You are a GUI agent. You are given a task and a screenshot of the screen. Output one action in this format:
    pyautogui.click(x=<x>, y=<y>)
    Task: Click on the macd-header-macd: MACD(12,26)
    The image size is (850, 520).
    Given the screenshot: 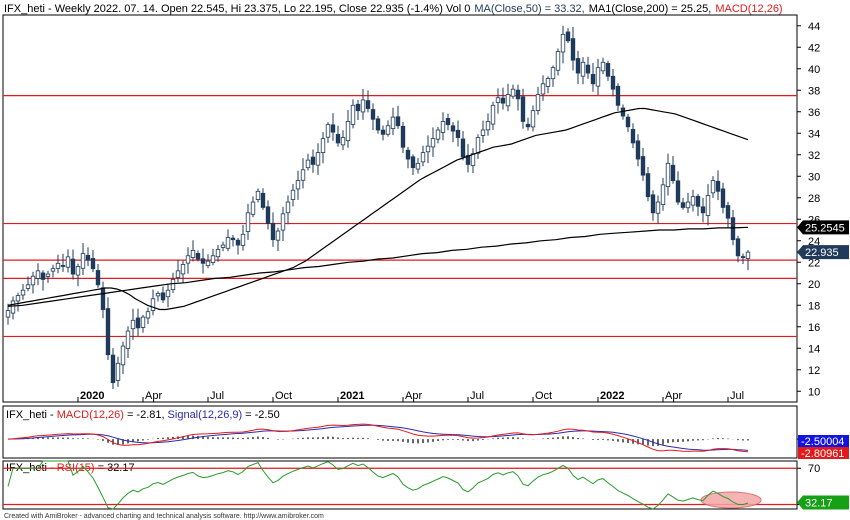 What is the action you would take?
    pyautogui.click(x=90, y=415)
    